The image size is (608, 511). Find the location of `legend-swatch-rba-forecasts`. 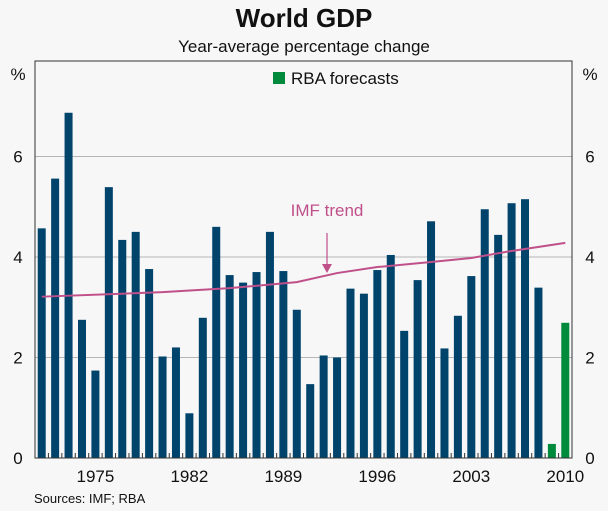

legend-swatch-rba-forecasts is located at coordinates (279, 78).